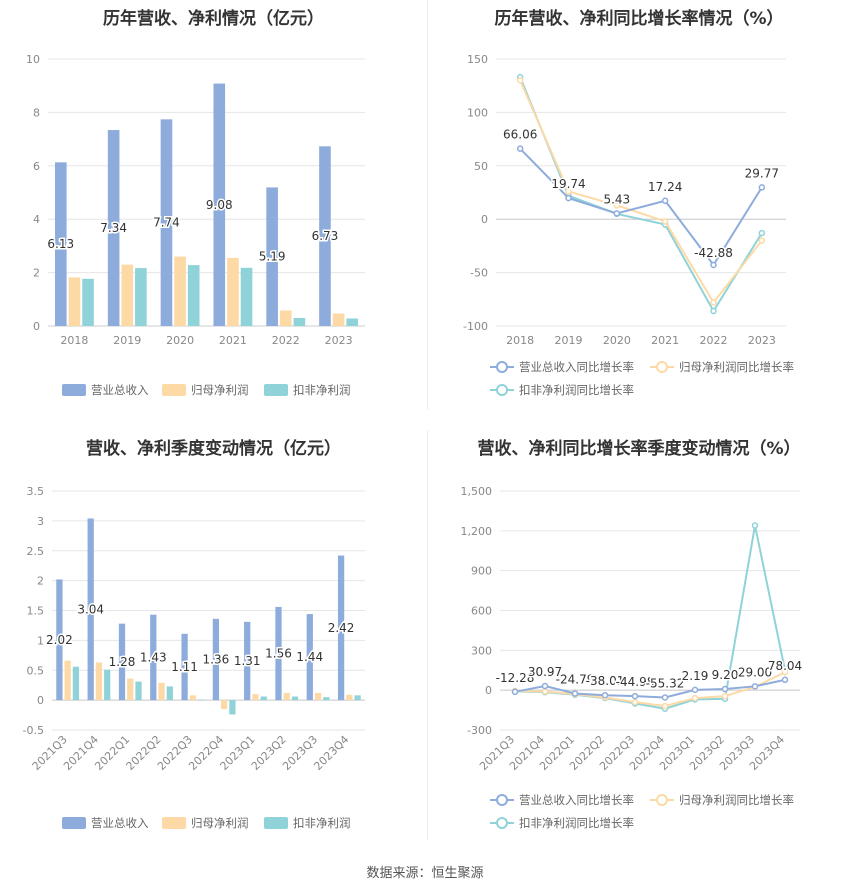 This screenshot has height=891, width=850. Describe the element at coordinates (713, 253) in the screenshot. I see `data-label: -42.88` at that location.